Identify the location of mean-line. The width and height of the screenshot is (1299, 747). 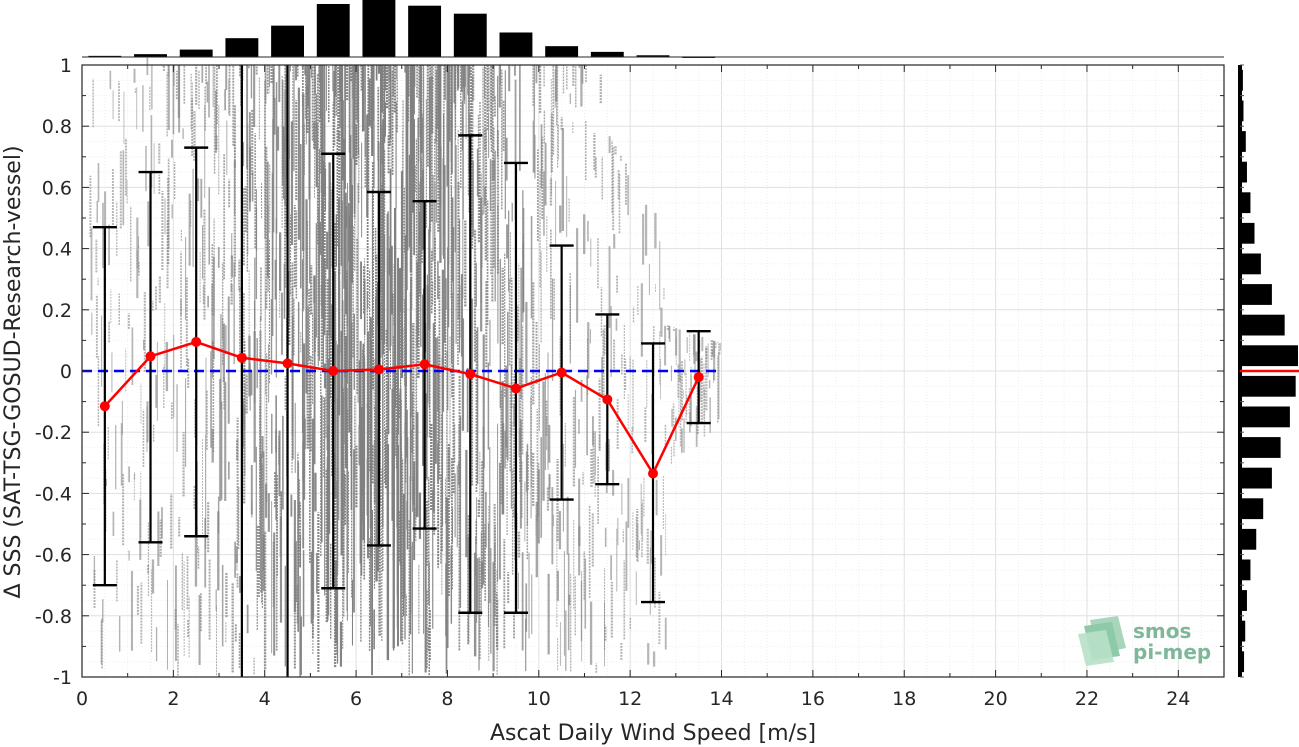
(401, 408).